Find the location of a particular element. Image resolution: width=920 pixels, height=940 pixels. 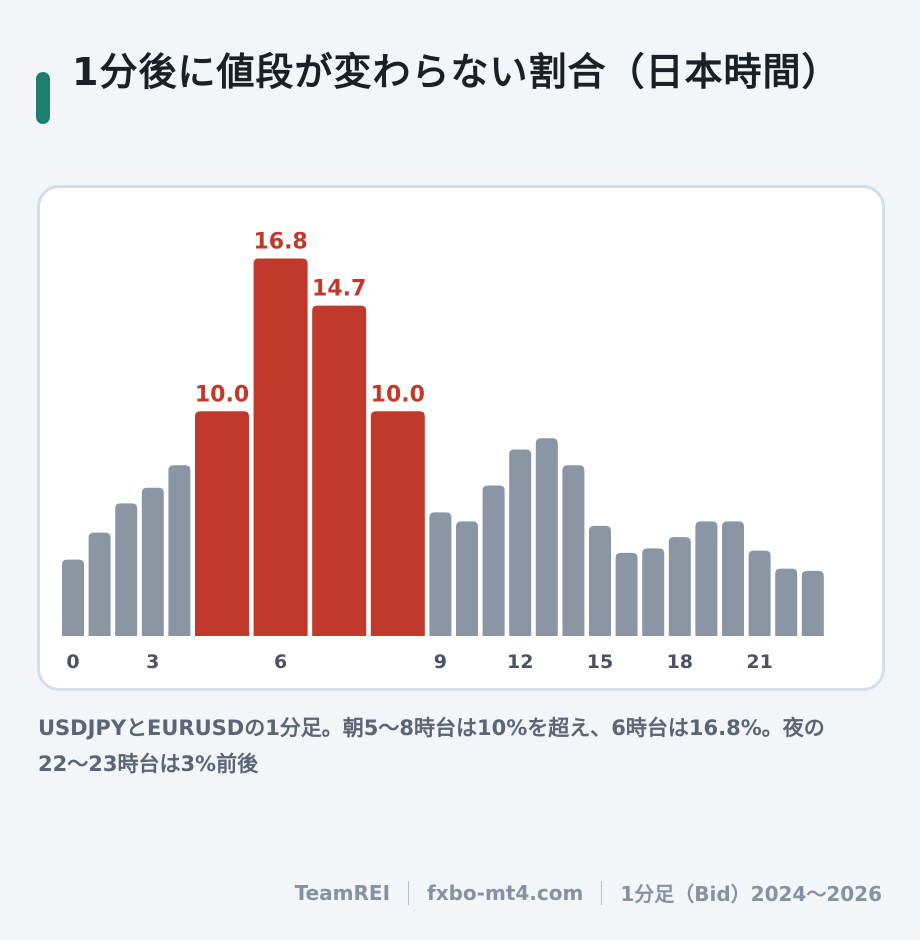

x-tick-label: 9 is located at coordinates (440, 662).